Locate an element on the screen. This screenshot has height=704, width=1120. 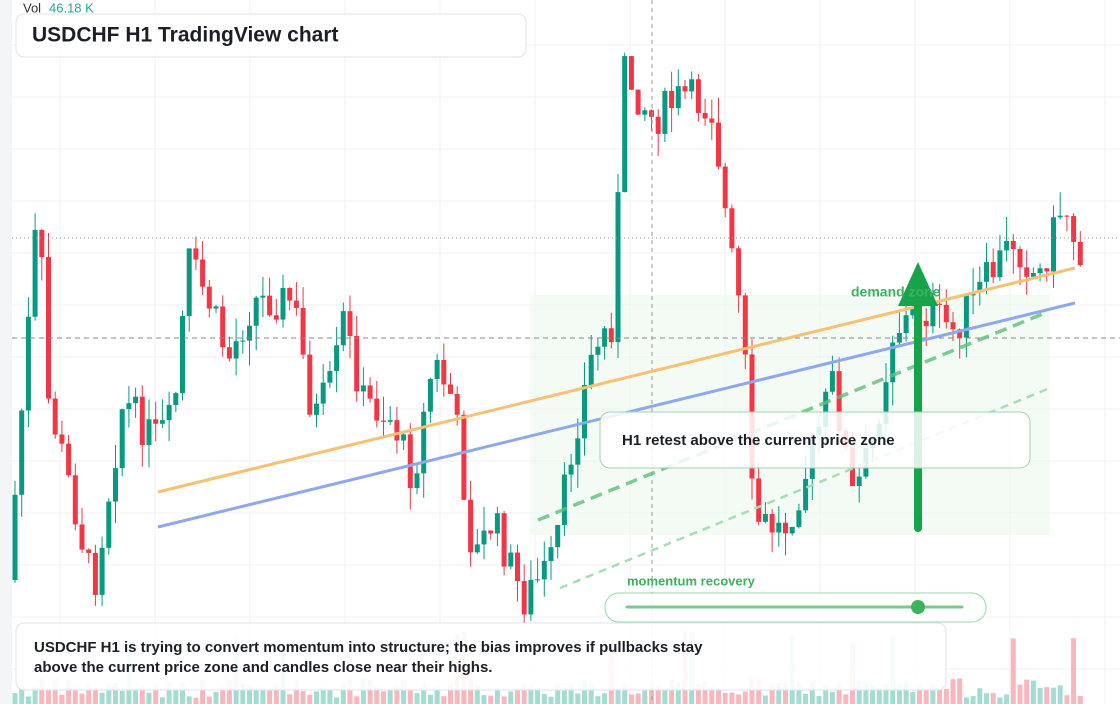
title-box is located at coordinates (271, 35).